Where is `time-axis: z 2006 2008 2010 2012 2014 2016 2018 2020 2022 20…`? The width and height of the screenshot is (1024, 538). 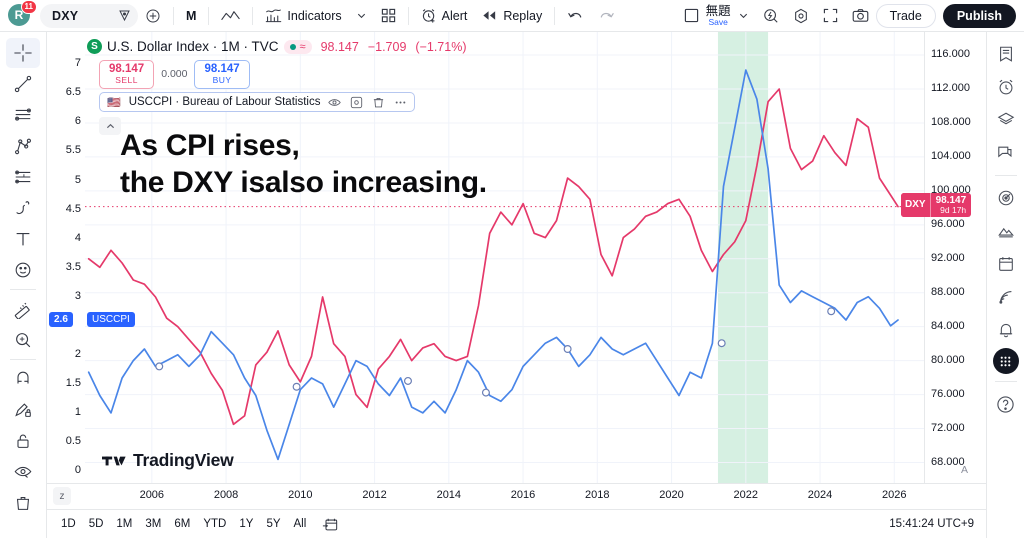
time-axis: z 2006 2008 2010 2012 2014 2016 2018 2020 2022 20… is located at coordinates (516, 496).